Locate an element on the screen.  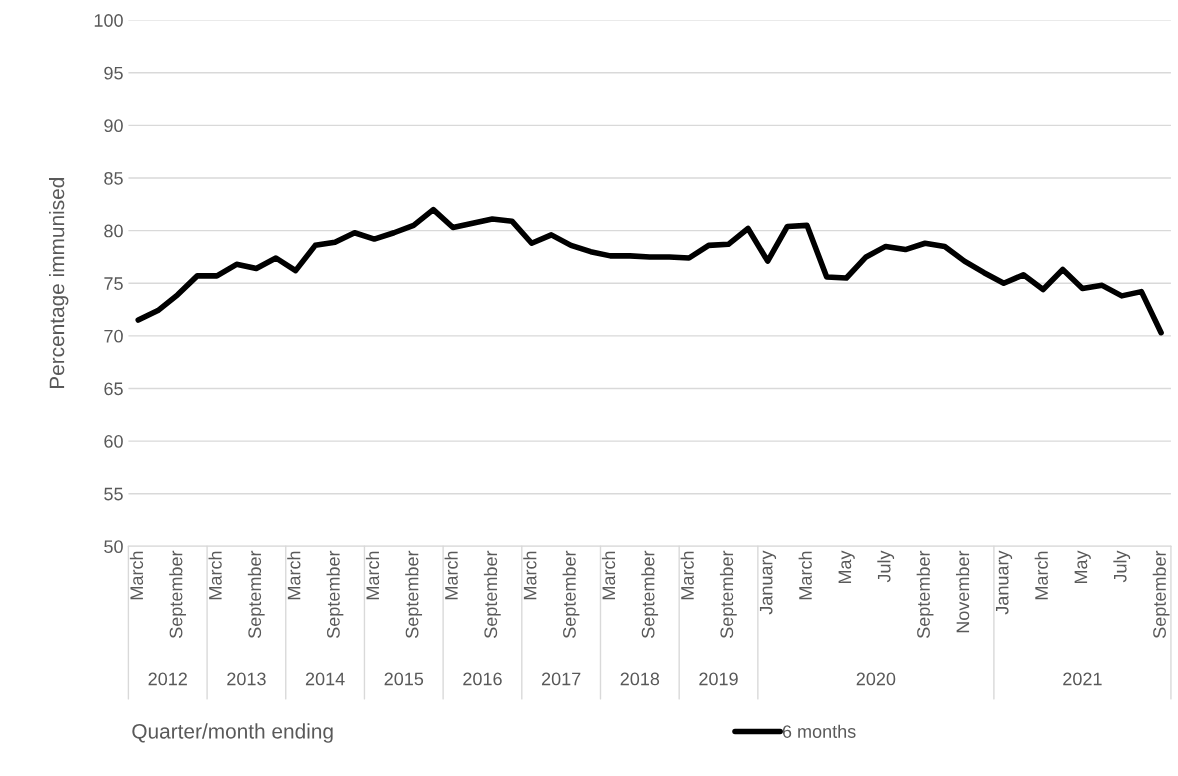
y-tick-label: 60 is located at coordinates (113, 441).